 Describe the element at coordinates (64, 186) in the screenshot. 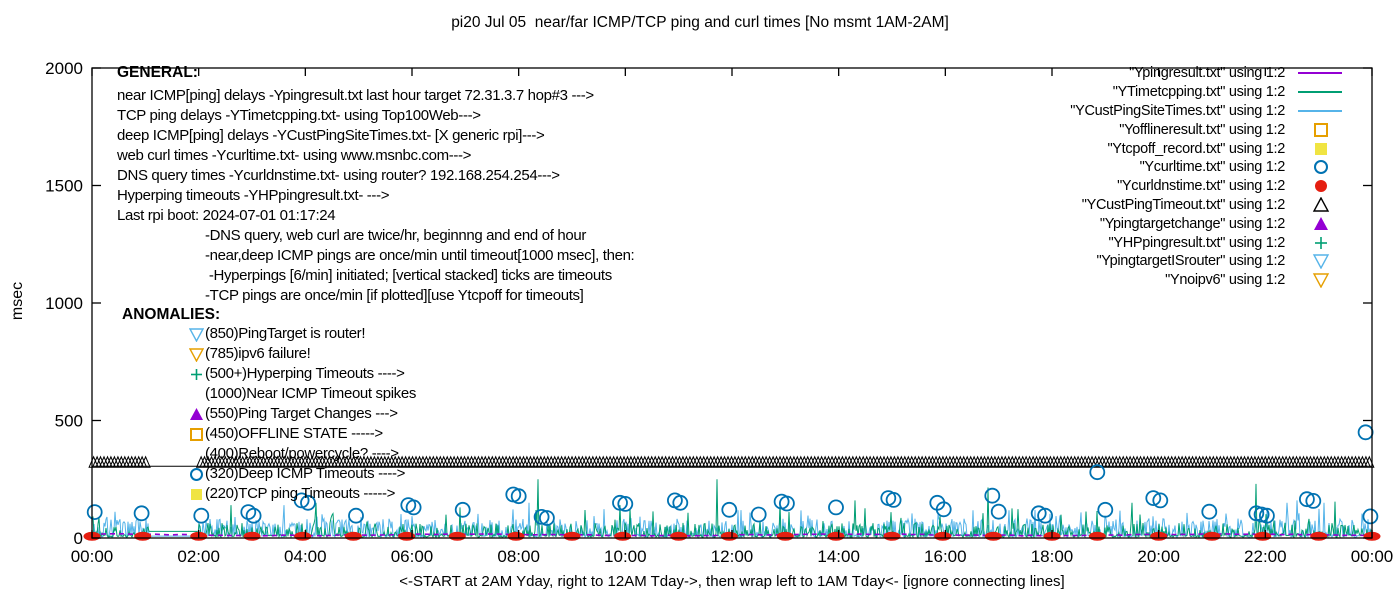

I see `y-tick-label: 1500` at that location.